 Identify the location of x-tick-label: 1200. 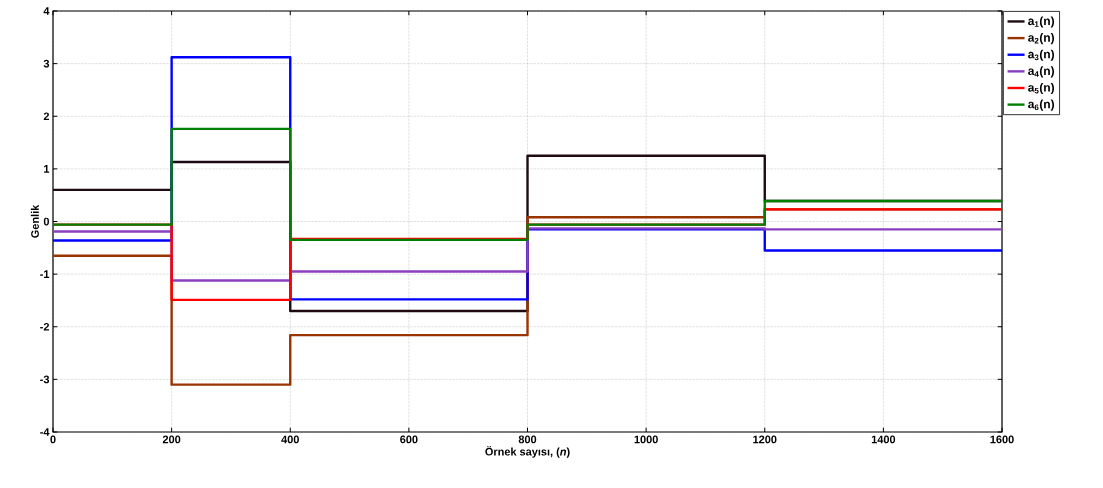
(765, 439).